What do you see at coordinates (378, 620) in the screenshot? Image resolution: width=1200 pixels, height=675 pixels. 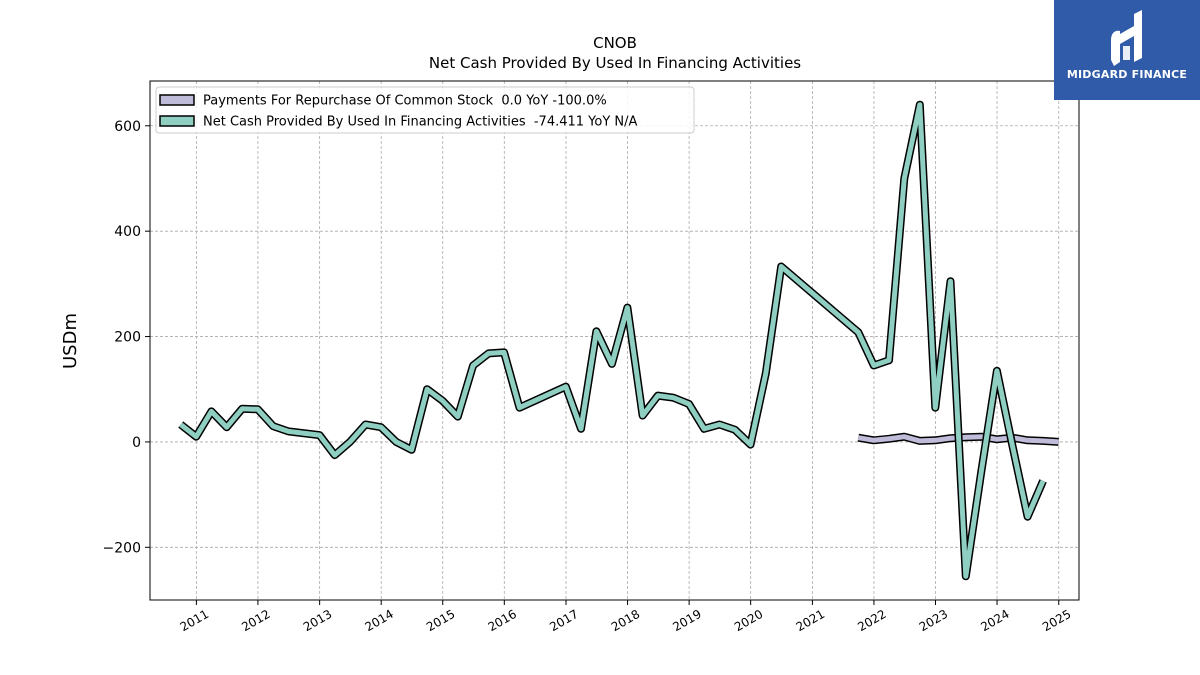 I see `x-tick-label: 2014` at bounding box center [378, 620].